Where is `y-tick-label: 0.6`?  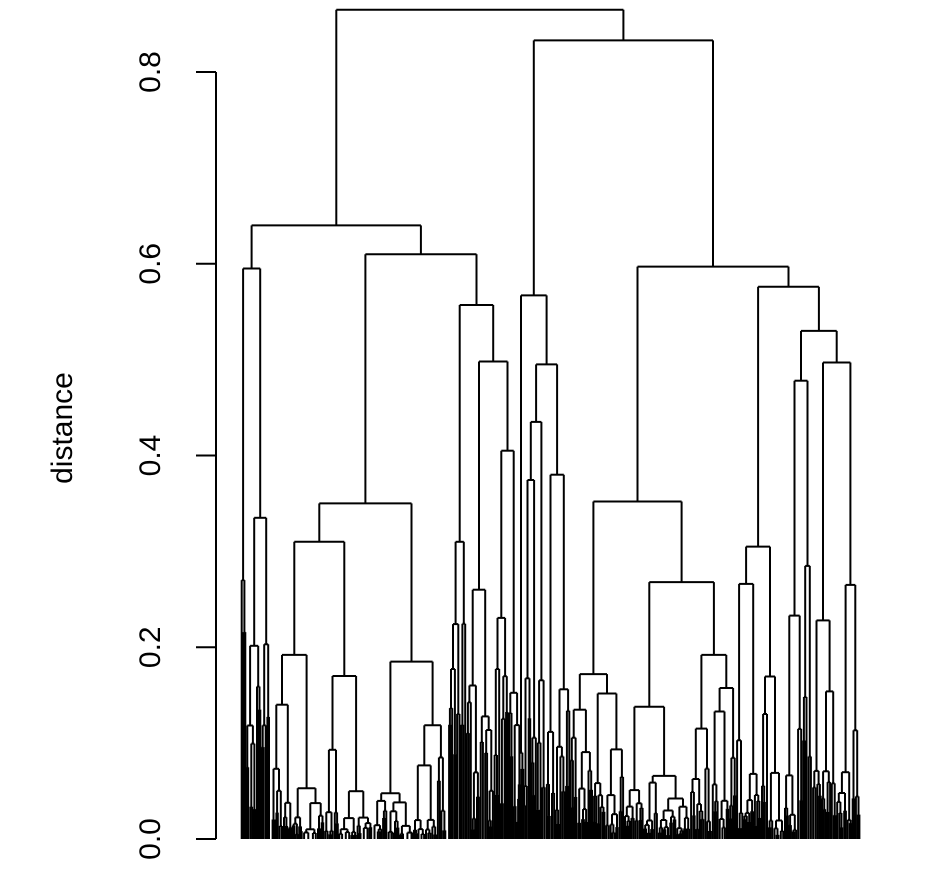 y-tick-label: 0.6 is located at coordinates (150, 264).